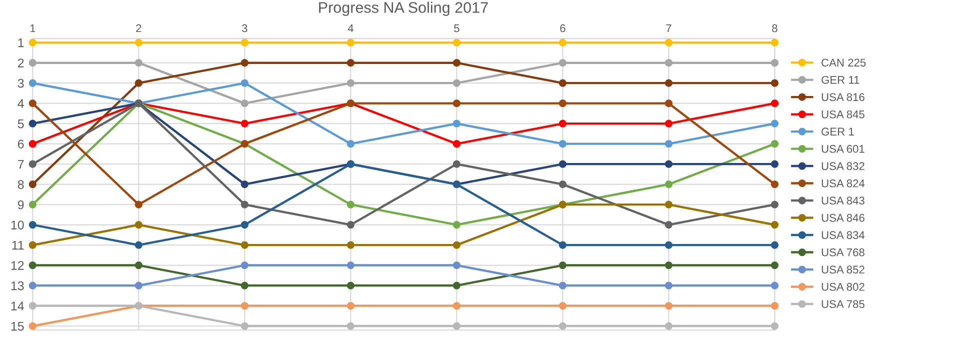 Image resolution: width=960 pixels, height=341 pixels. Describe the element at coordinates (33, 28) in the screenshot. I see `x-tick-label: 1` at that location.